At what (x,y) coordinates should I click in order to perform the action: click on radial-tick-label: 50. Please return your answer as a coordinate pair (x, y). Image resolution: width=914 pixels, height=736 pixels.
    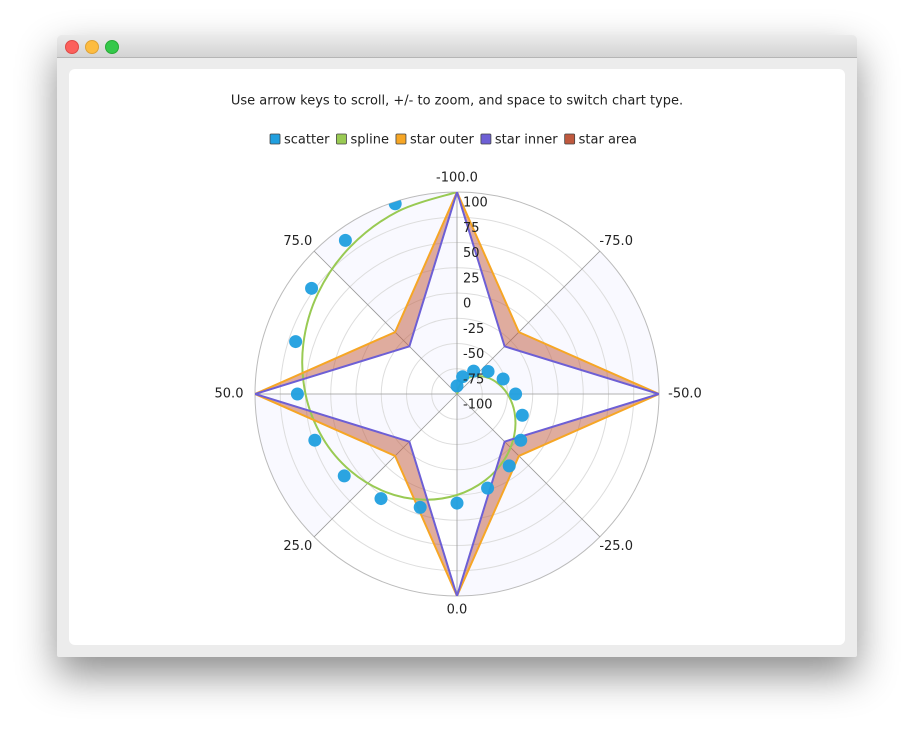
    Looking at the image, I should click on (471, 253).